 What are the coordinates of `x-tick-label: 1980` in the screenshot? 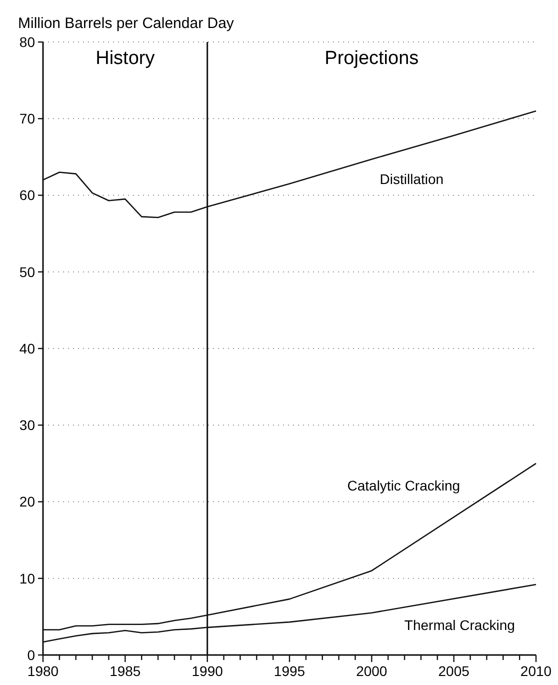 It's located at (43, 671).